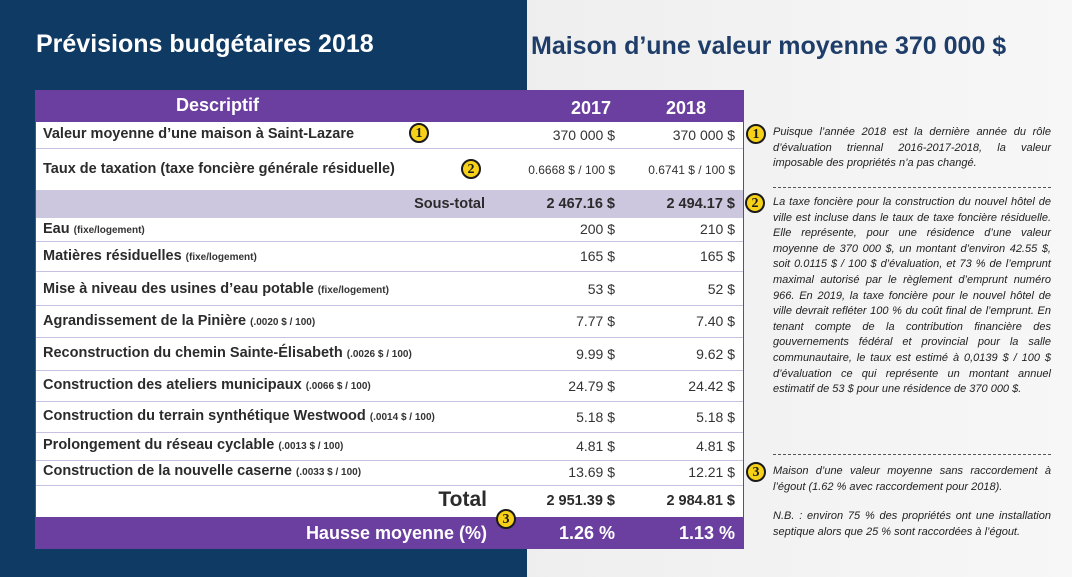  What do you see at coordinates (715, 321) in the screenshot?
I see `item-value-2018: 7.40 $` at bounding box center [715, 321].